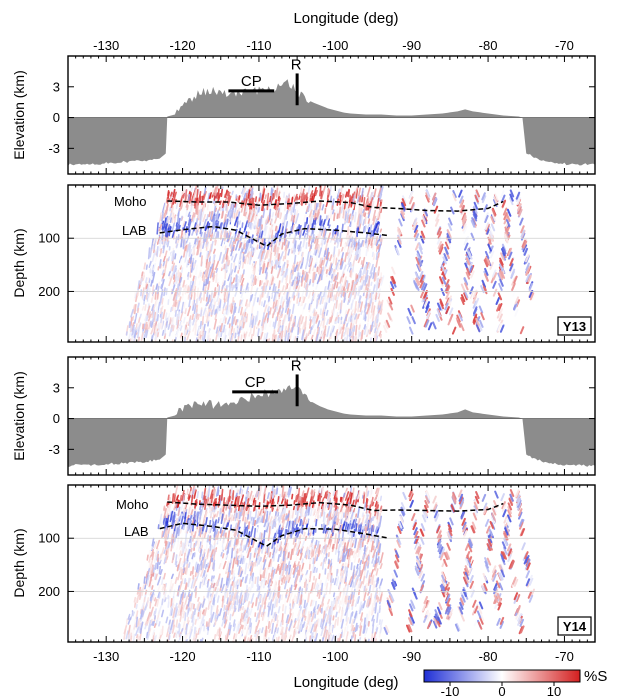 This screenshot has height=698, width=622. What do you see at coordinates (331, 416) in the screenshot?
I see `elevation-panel-2-frame` at bounding box center [331, 416].